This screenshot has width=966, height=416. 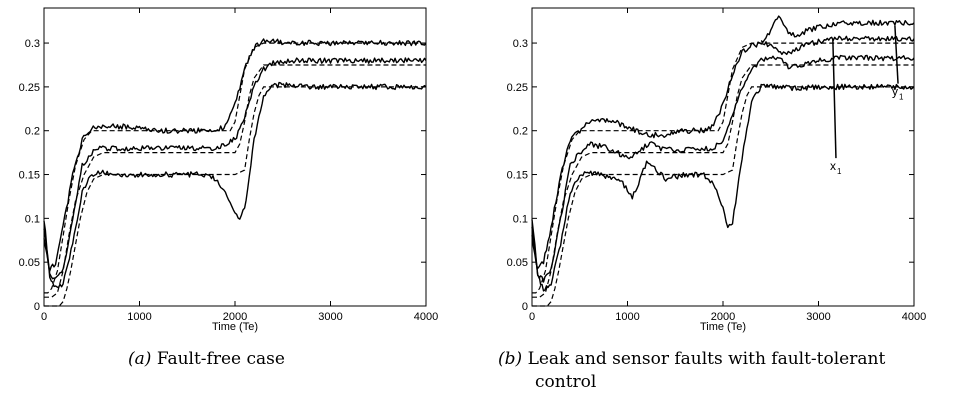 I want to click on caption-b-label: (b), so click(x=510, y=359).